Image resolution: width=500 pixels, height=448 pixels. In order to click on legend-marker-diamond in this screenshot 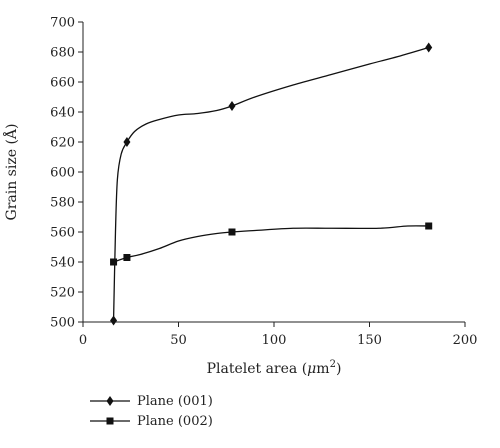, I will do `click(110, 401)`.